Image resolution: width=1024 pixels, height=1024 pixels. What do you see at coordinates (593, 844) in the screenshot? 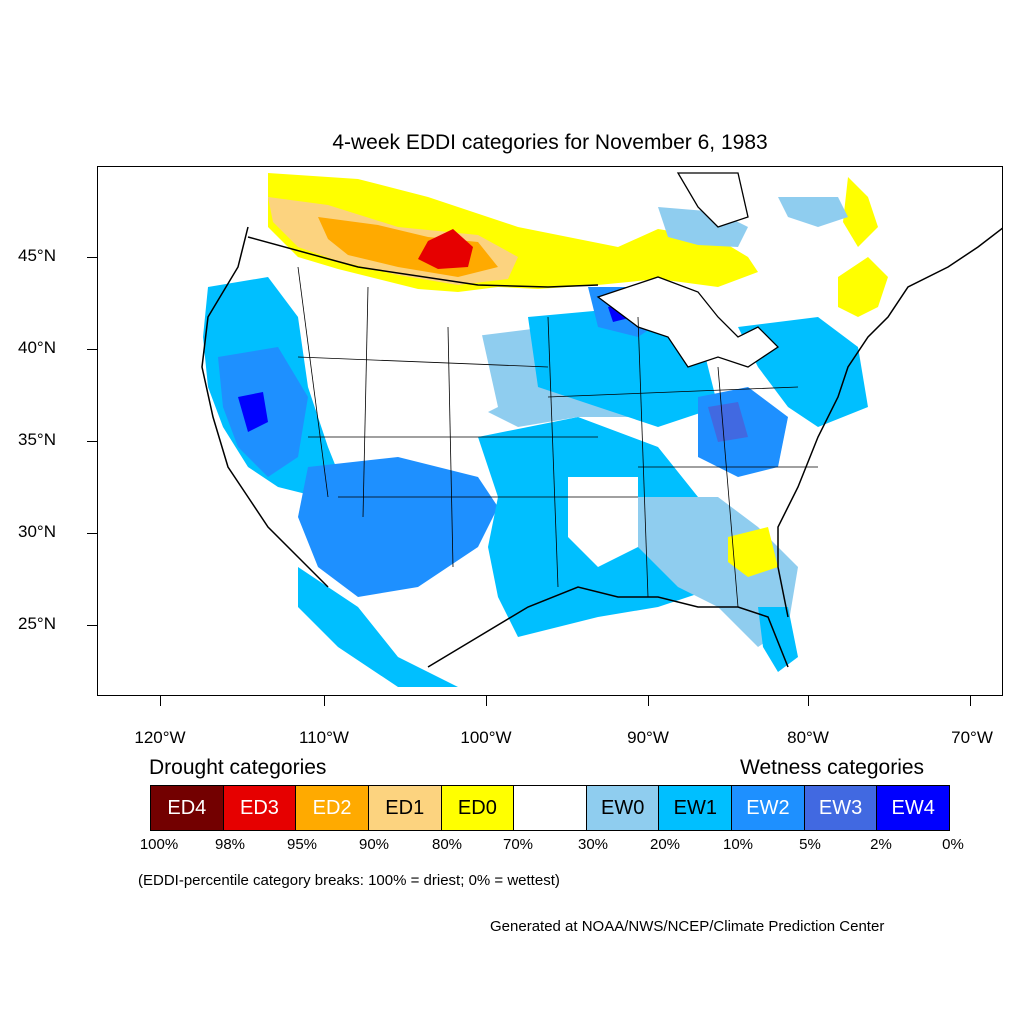
I see `pct-break-6: 30%` at bounding box center [593, 844].